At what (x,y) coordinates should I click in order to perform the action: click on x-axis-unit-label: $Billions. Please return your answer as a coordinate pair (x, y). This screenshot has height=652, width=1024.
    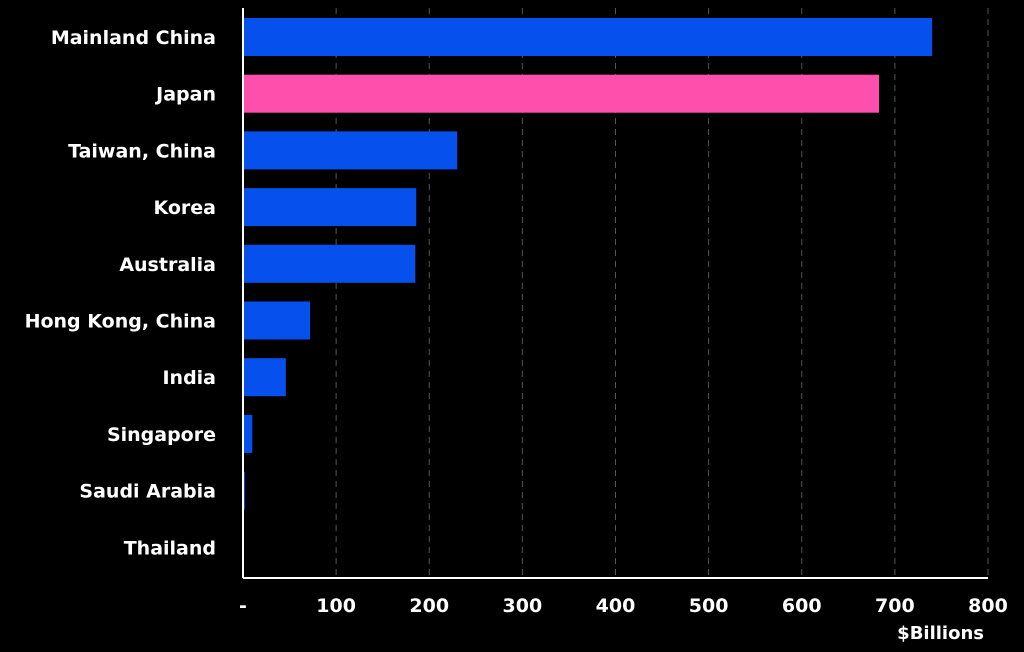
    Looking at the image, I should click on (940, 633).